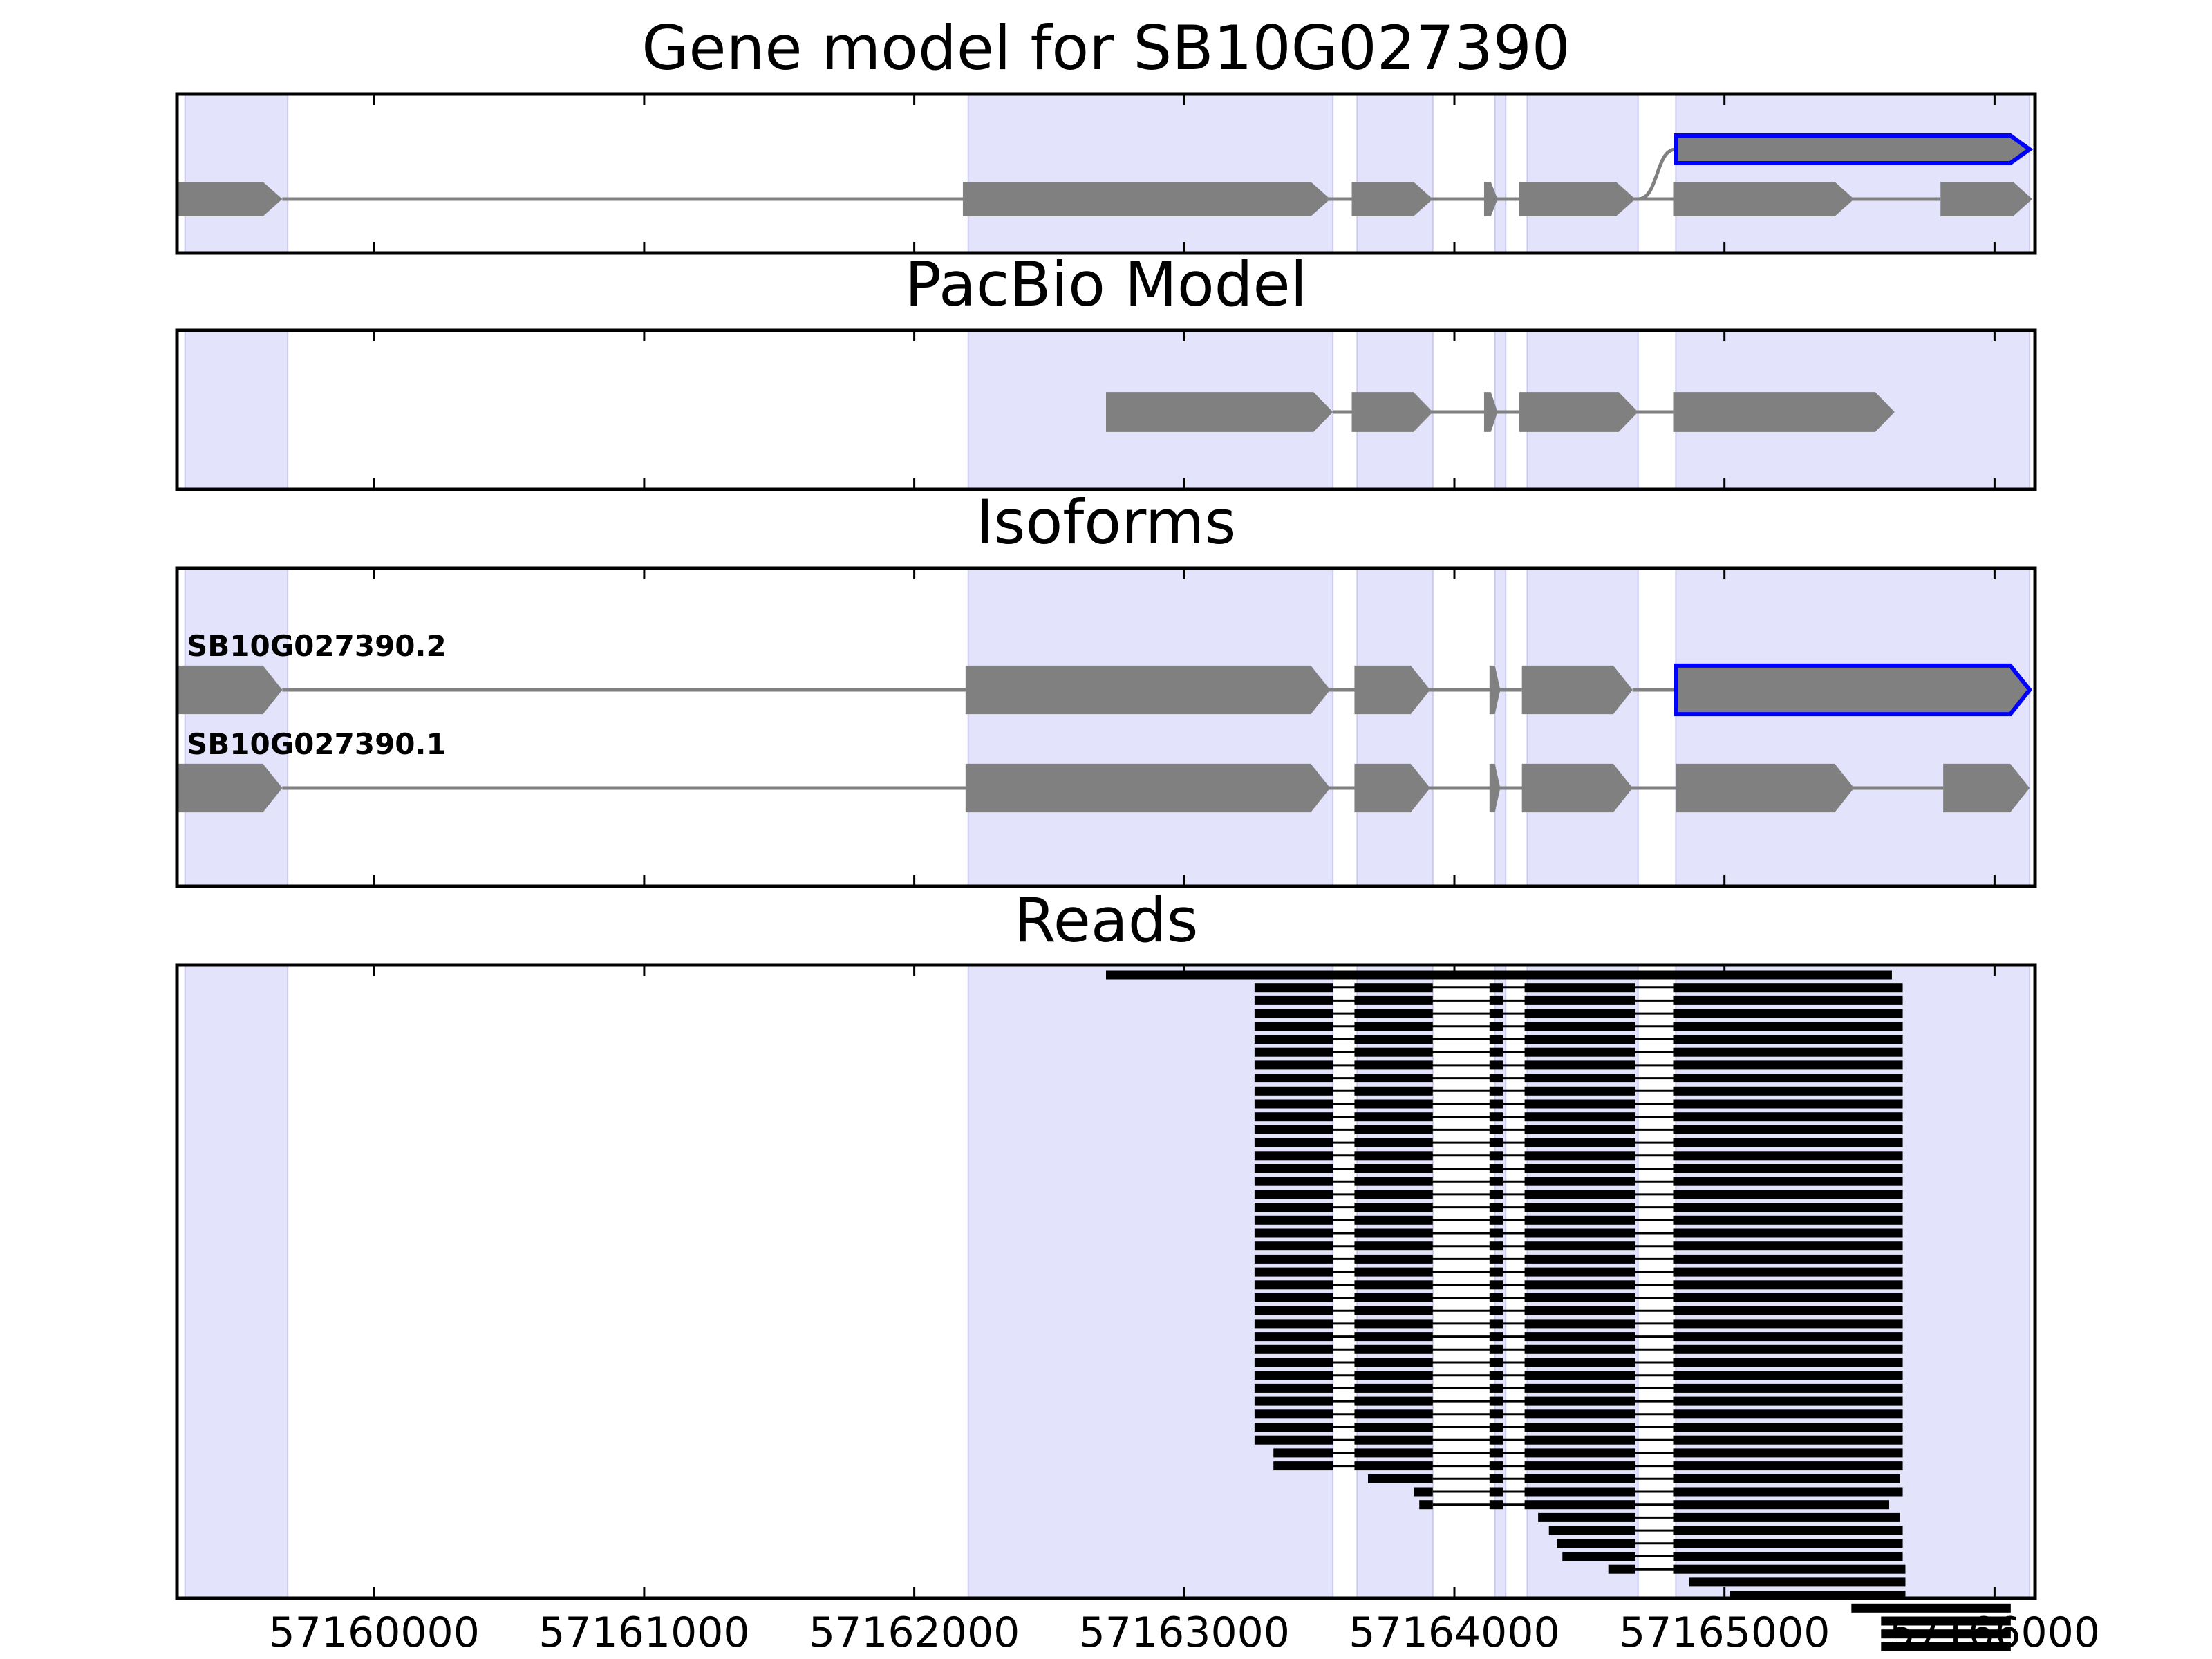 This screenshot has height=1659, width=2212. What do you see at coordinates (1106, 284) in the screenshot?
I see `pacbio-model-title: PacBio Model` at bounding box center [1106, 284].